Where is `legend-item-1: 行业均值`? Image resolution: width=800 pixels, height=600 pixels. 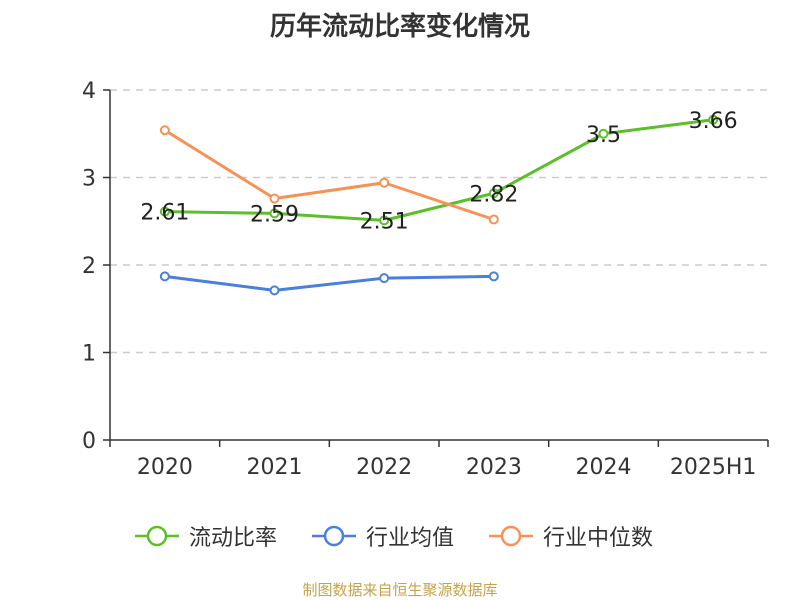 legend-item-1: 行业均值 is located at coordinates (382, 536).